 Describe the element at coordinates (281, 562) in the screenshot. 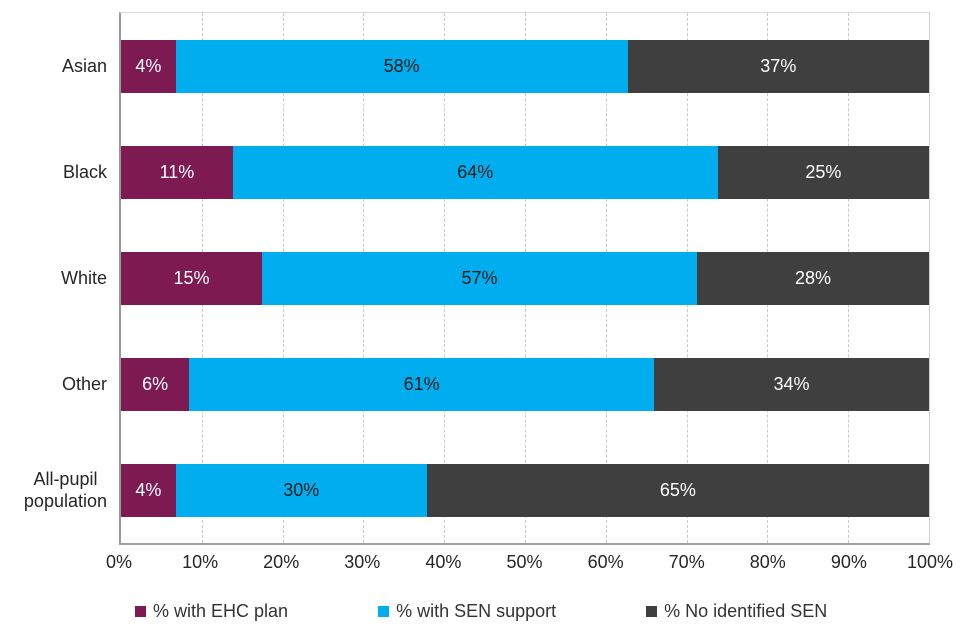

I see `x-tick-label: 20%` at that location.